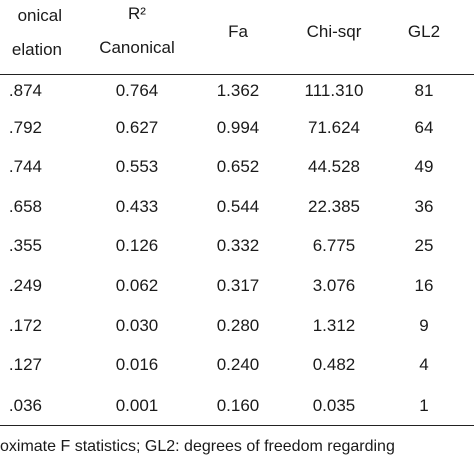 The width and height of the screenshot is (474, 474). Describe the element at coordinates (25, 325) in the screenshot. I see `cell-canonical-correlation: .172` at that location.